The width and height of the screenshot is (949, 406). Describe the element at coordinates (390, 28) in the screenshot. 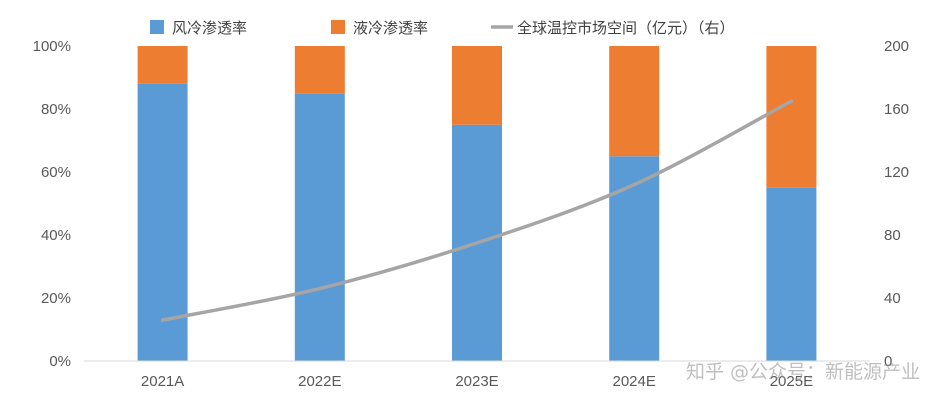

I see `legend-label: 液冷渗透率` at that location.